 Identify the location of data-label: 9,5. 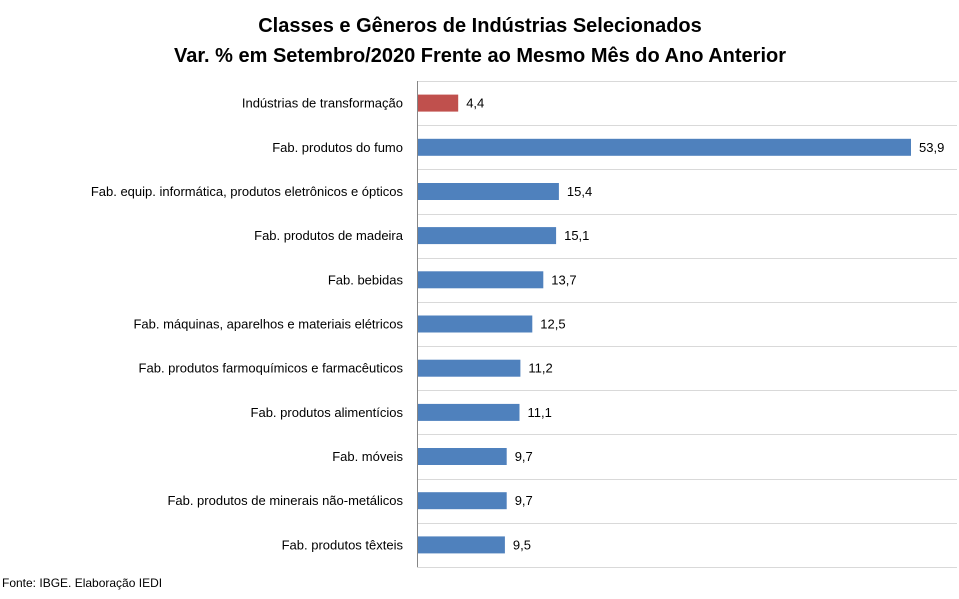
(522, 544).